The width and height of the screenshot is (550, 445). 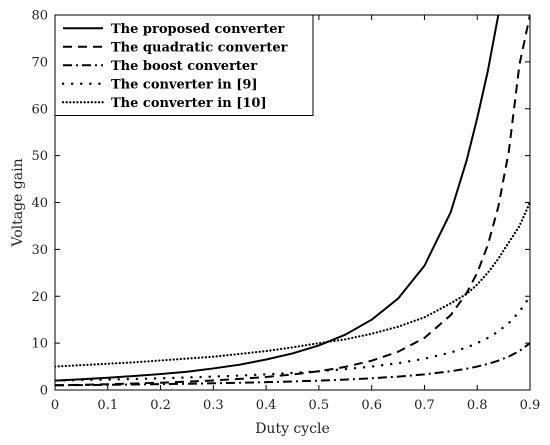 What do you see at coordinates (197, 29) in the screenshot?
I see `legend-label: The proposed converter` at bounding box center [197, 29].